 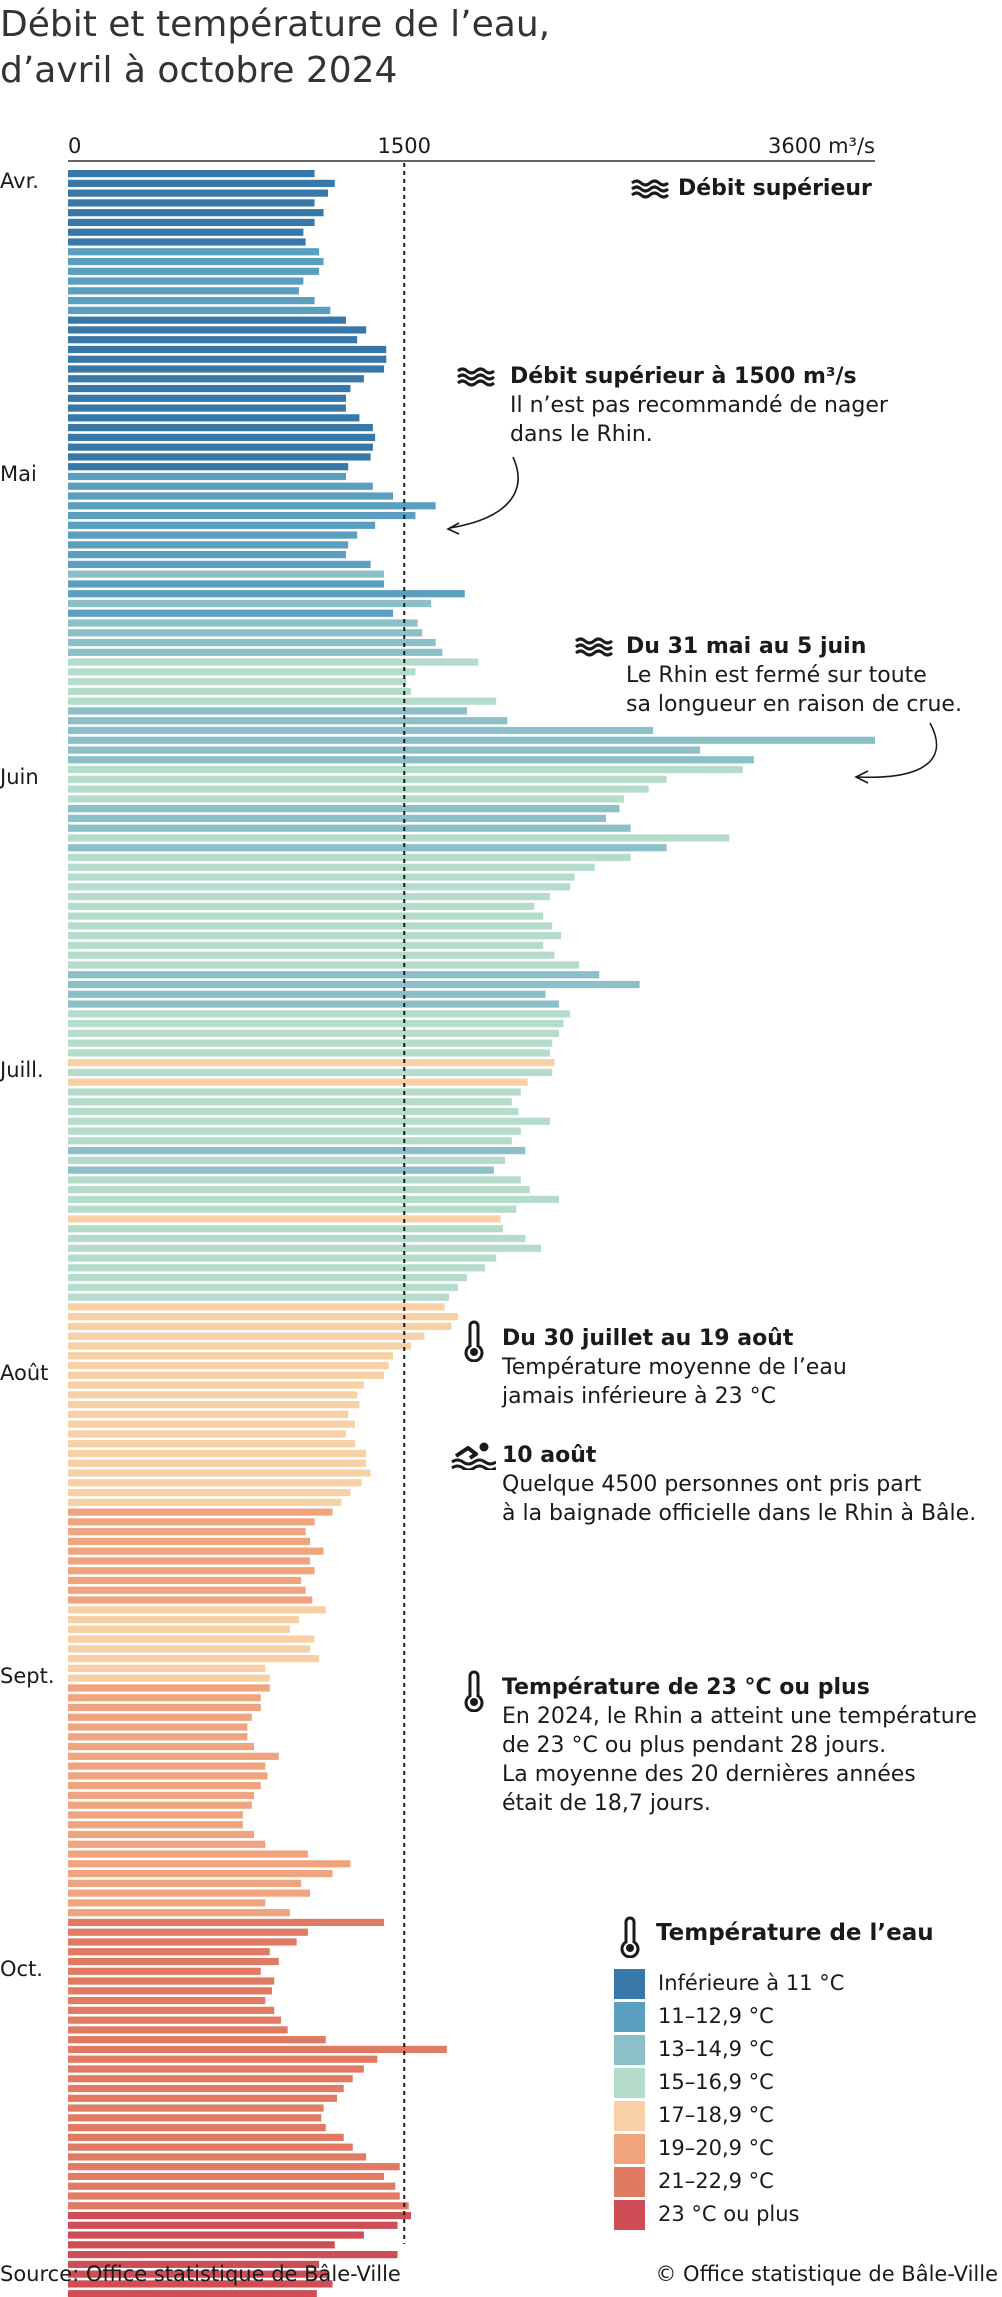 I want to click on thermometer-icon, so click(x=630, y=1937).